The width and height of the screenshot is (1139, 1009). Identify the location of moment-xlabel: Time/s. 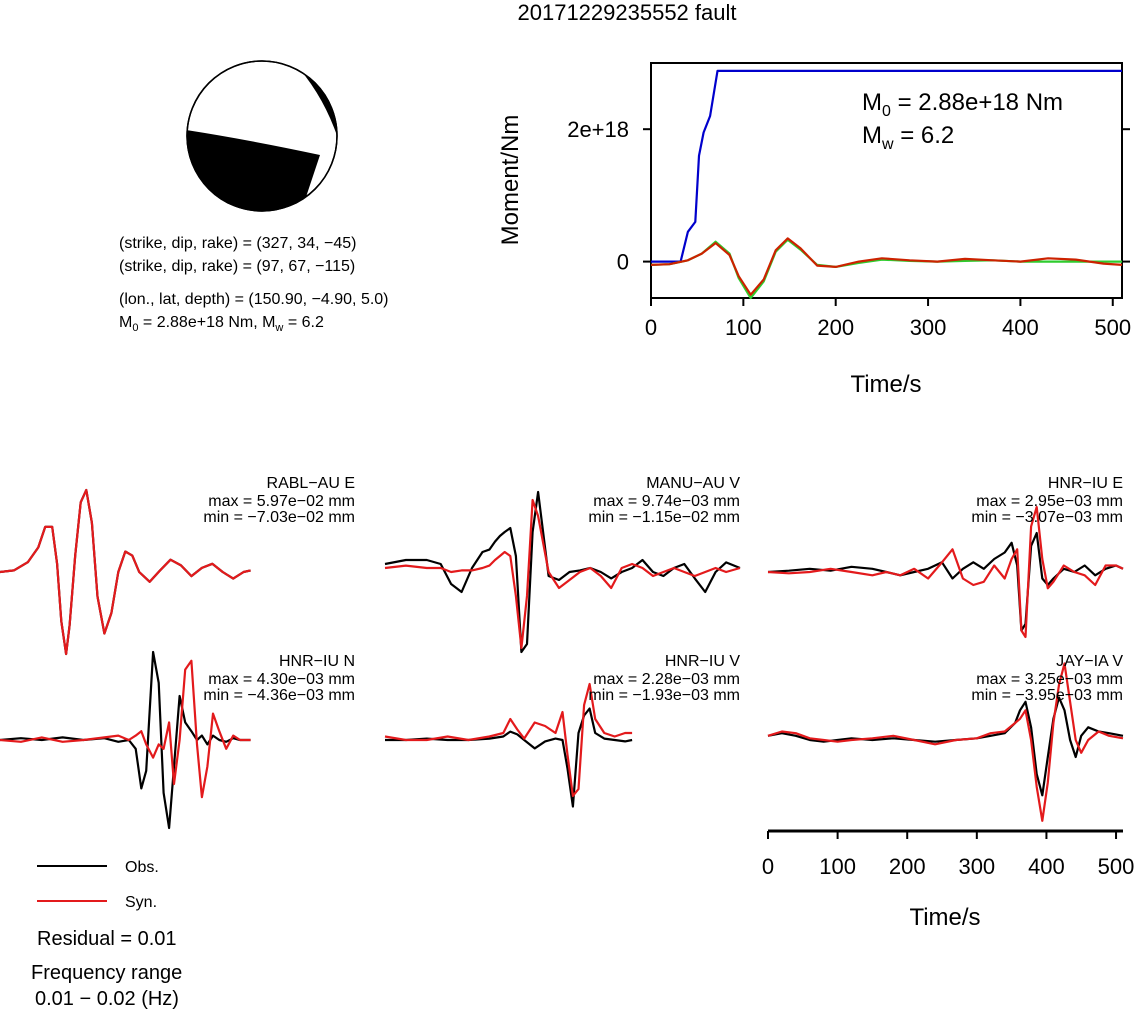
(885, 384).